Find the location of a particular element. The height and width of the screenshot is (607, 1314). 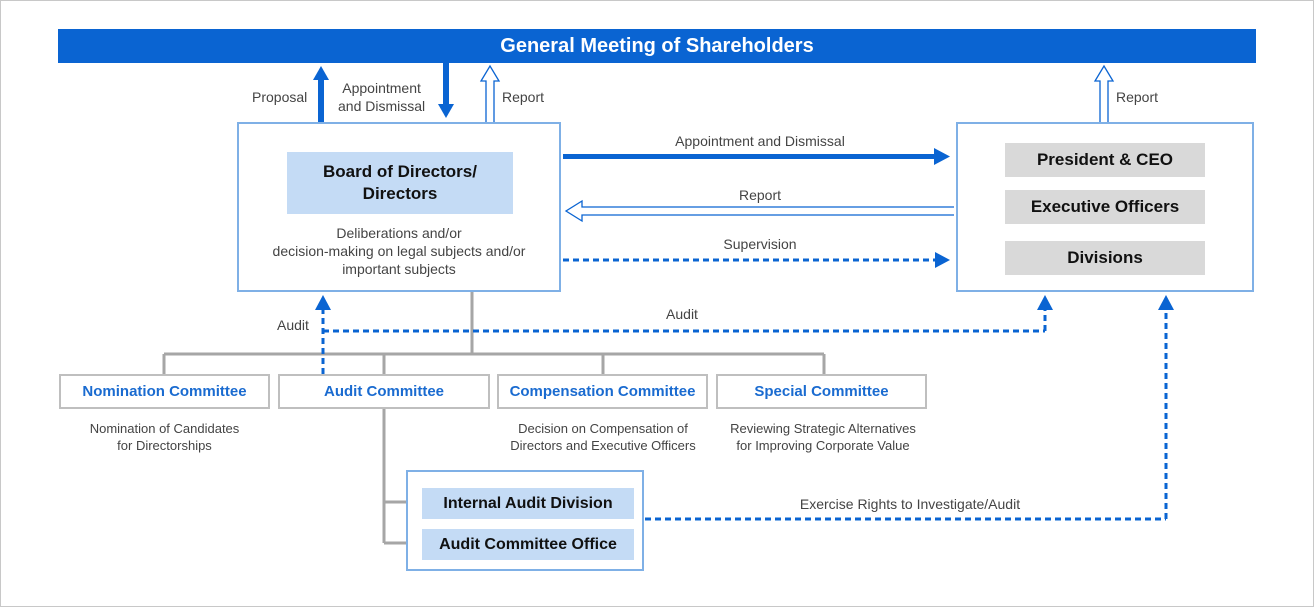

proposal-arrow is located at coordinates (321, 94).